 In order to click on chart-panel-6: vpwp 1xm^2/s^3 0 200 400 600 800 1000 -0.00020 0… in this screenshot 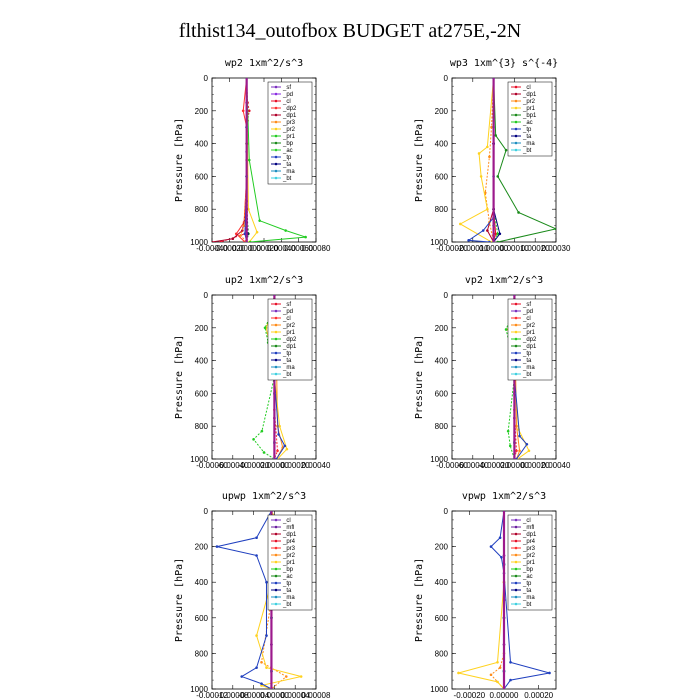, I will do `click(485, 595)`.